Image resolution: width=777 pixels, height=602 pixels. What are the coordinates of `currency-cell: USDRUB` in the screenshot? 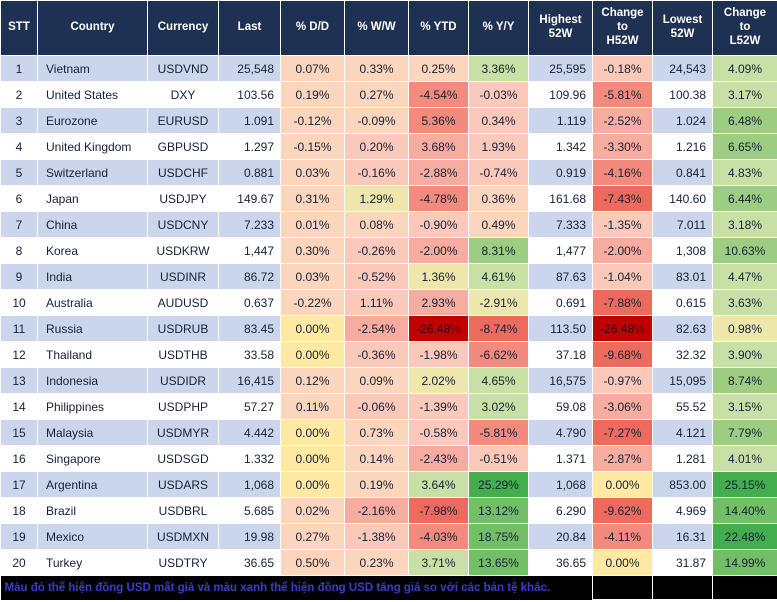 It's located at (183, 328).